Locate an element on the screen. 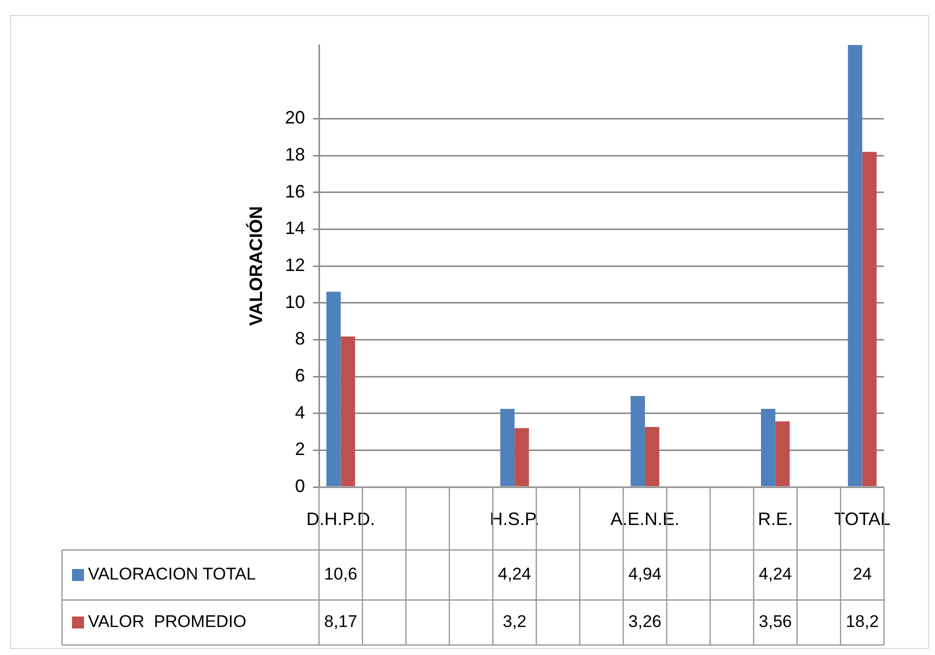  data-label: 8,17 is located at coordinates (341, 622).